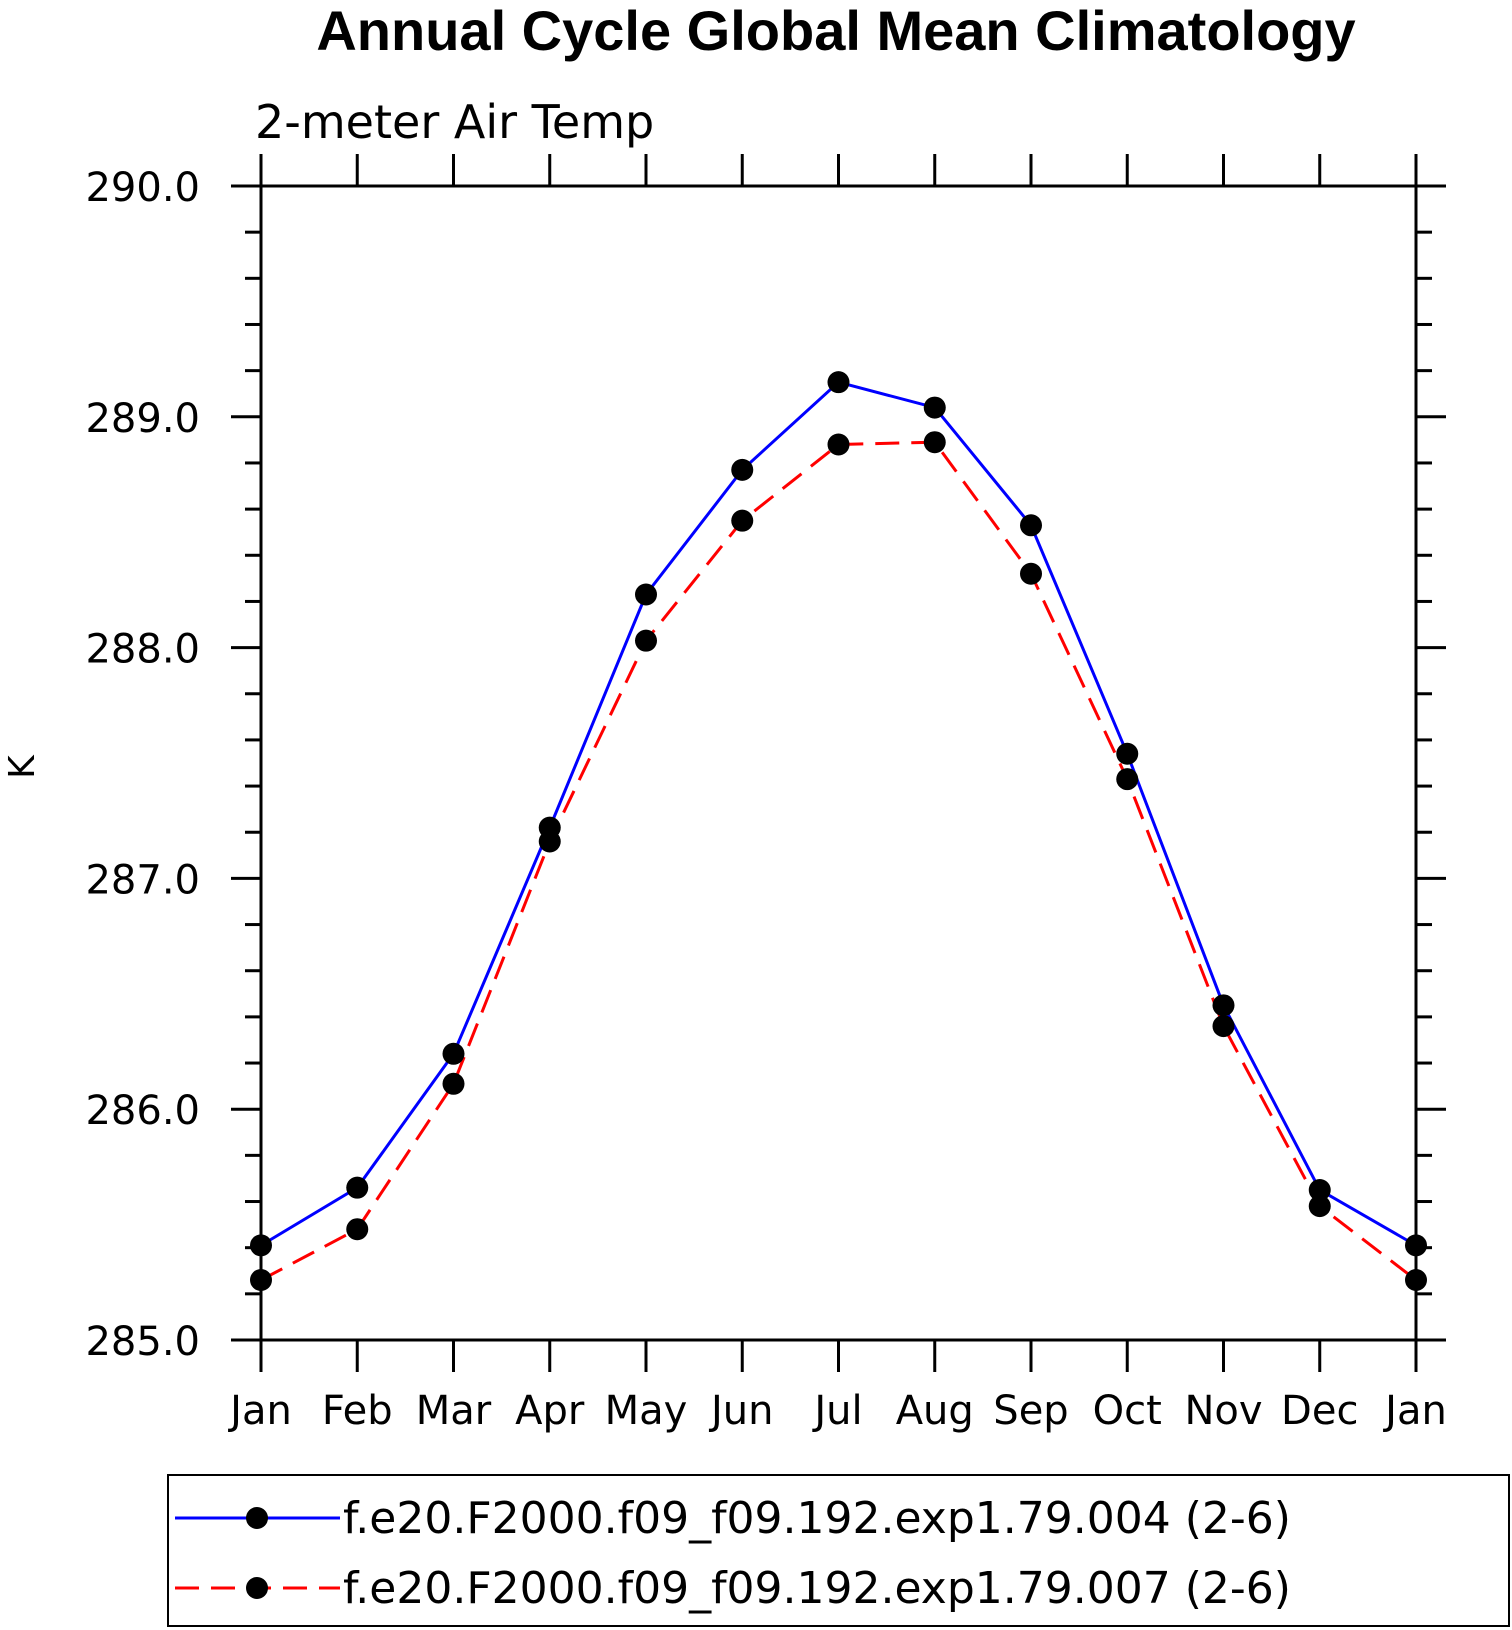 The width and height of the screenshot is (1512, 1630). Describe the element at coordinates (1127, 1411) in the screenshot. I see `x-tick-label: Oct` at that location.